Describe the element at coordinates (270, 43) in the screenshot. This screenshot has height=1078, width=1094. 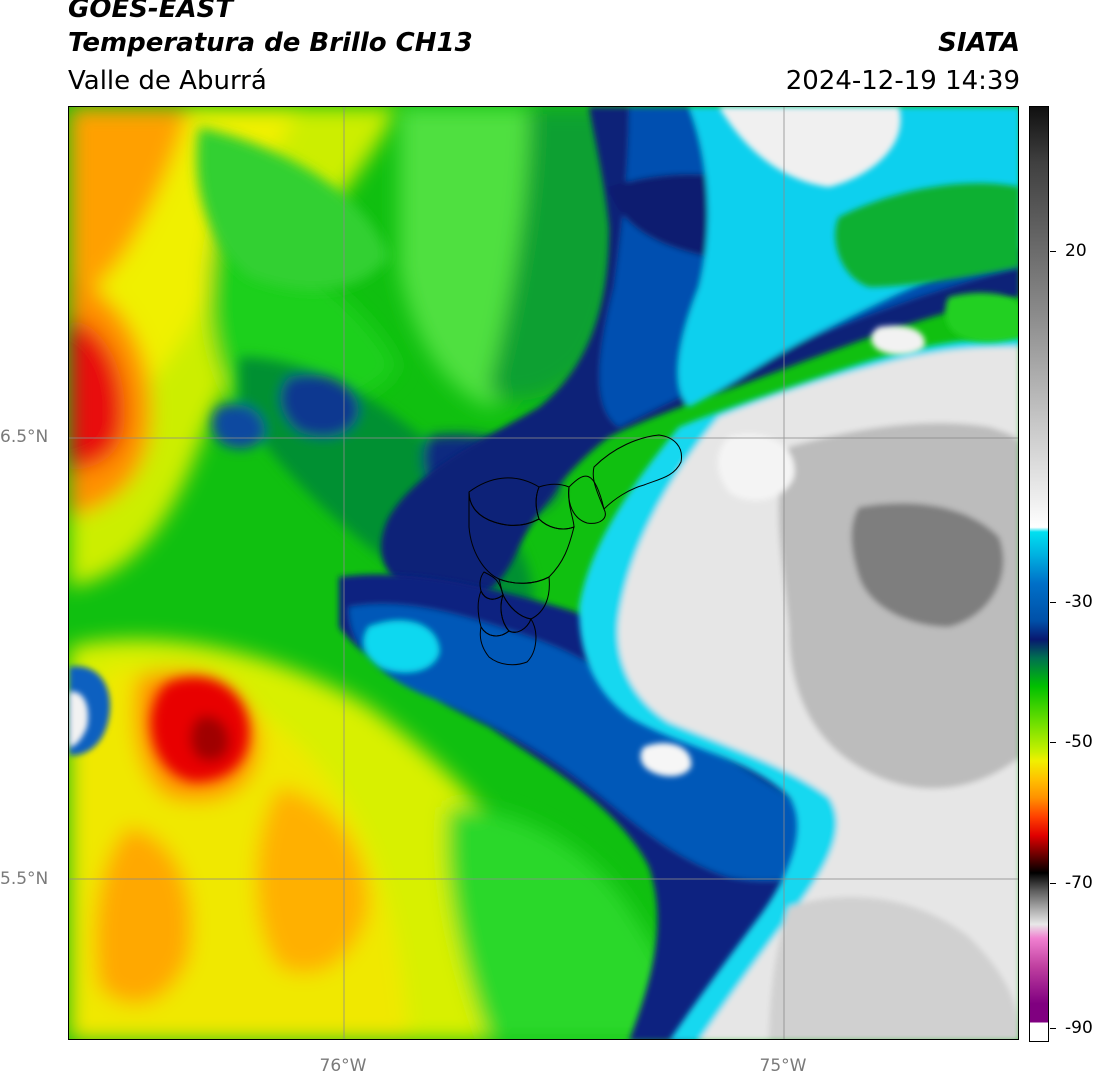
I see `product-title: Temperatura de Brillo CH13` at that location.